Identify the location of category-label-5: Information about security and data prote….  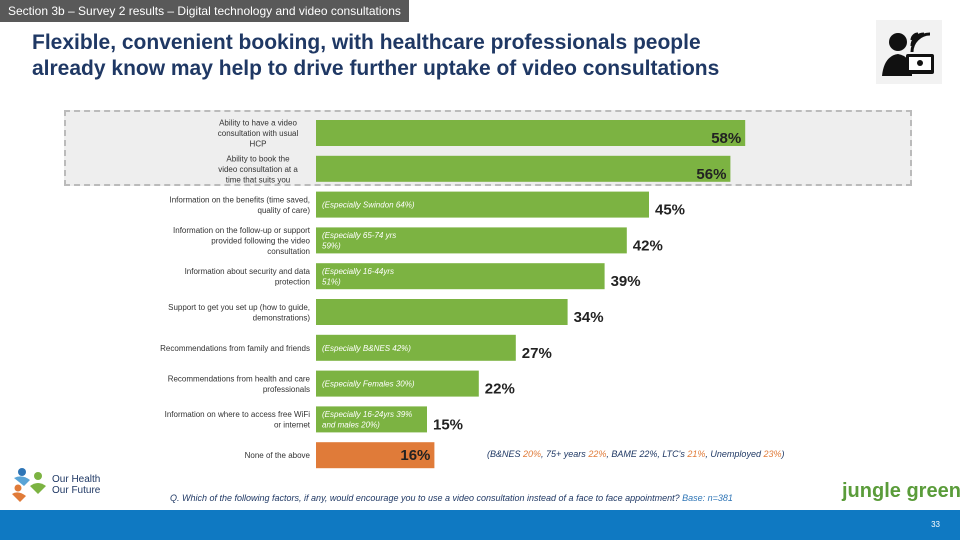
(248, 277).